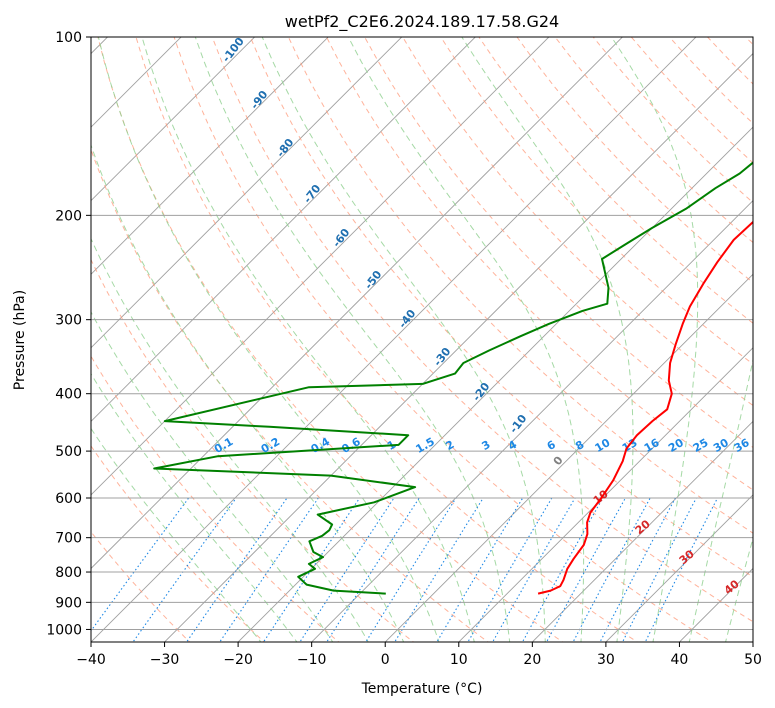  I want to click on x-tick-label: −30, so click(165, 660).